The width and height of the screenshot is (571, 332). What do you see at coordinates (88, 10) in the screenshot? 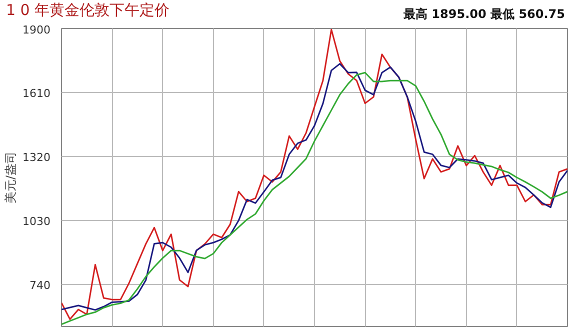
I see `chart-title: 1 0 年黄金伦敦下午定价` at bounding box center [88, 10].